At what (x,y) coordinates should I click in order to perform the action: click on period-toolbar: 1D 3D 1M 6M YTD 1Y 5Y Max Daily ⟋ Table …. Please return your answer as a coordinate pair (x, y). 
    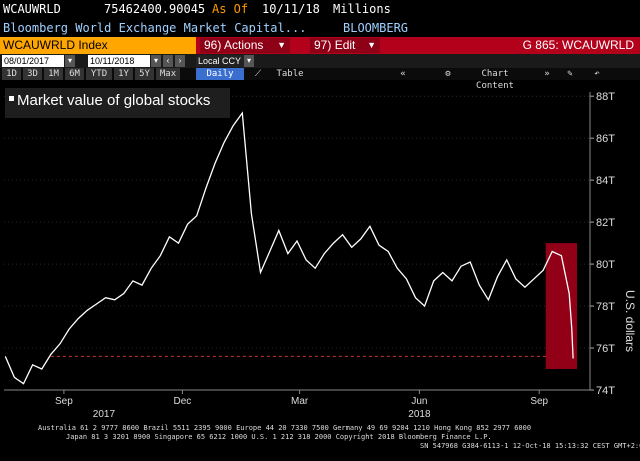
    Looking at the image, I should click on (320, 79).